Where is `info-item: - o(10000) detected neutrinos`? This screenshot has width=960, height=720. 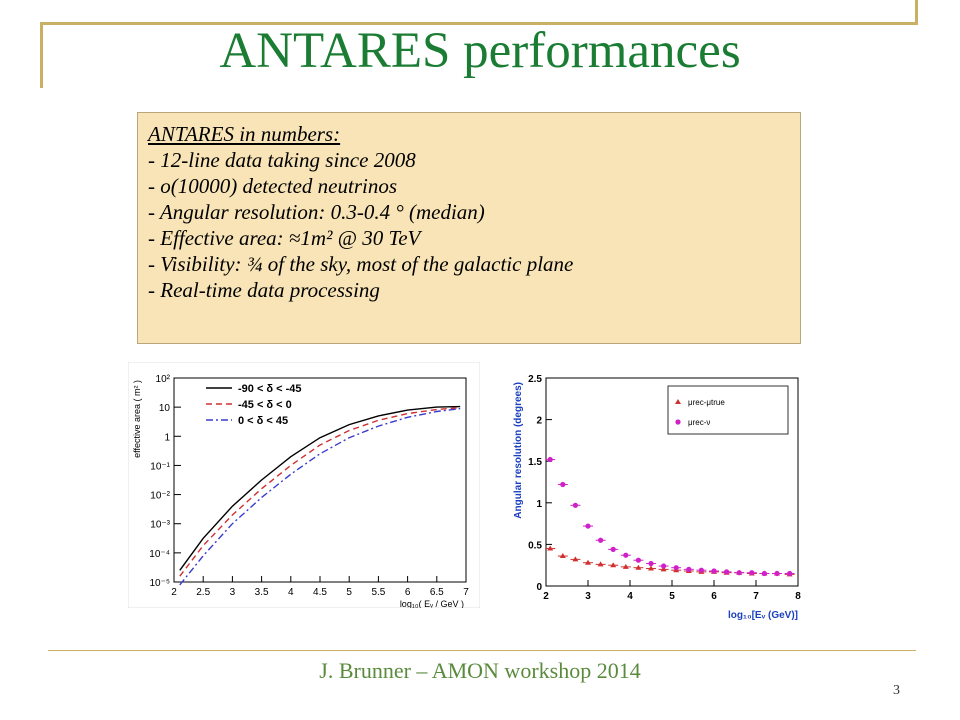 info-item: - o(10000) detected neutrinos is located at coordinates (273, 186).